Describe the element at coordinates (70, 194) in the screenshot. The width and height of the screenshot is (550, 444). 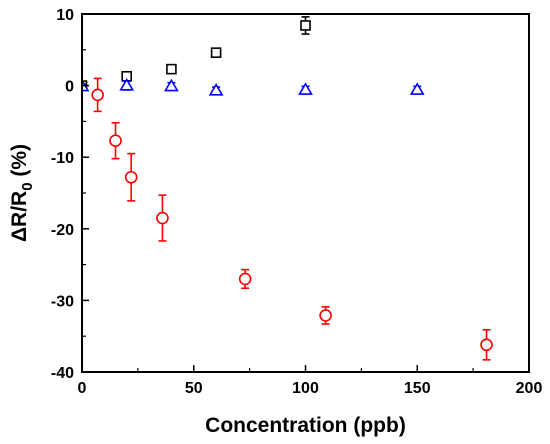
I see `y-axis-ticks: -40 -30 -20 -10 0 10` at that location.